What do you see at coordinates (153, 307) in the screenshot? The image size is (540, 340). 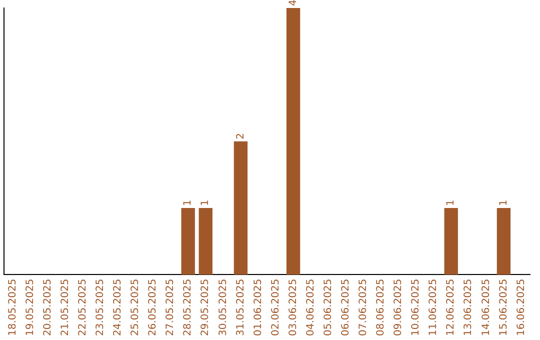 I see `x-tick-label: 26.05.2025` at bounding box center [153, 307].